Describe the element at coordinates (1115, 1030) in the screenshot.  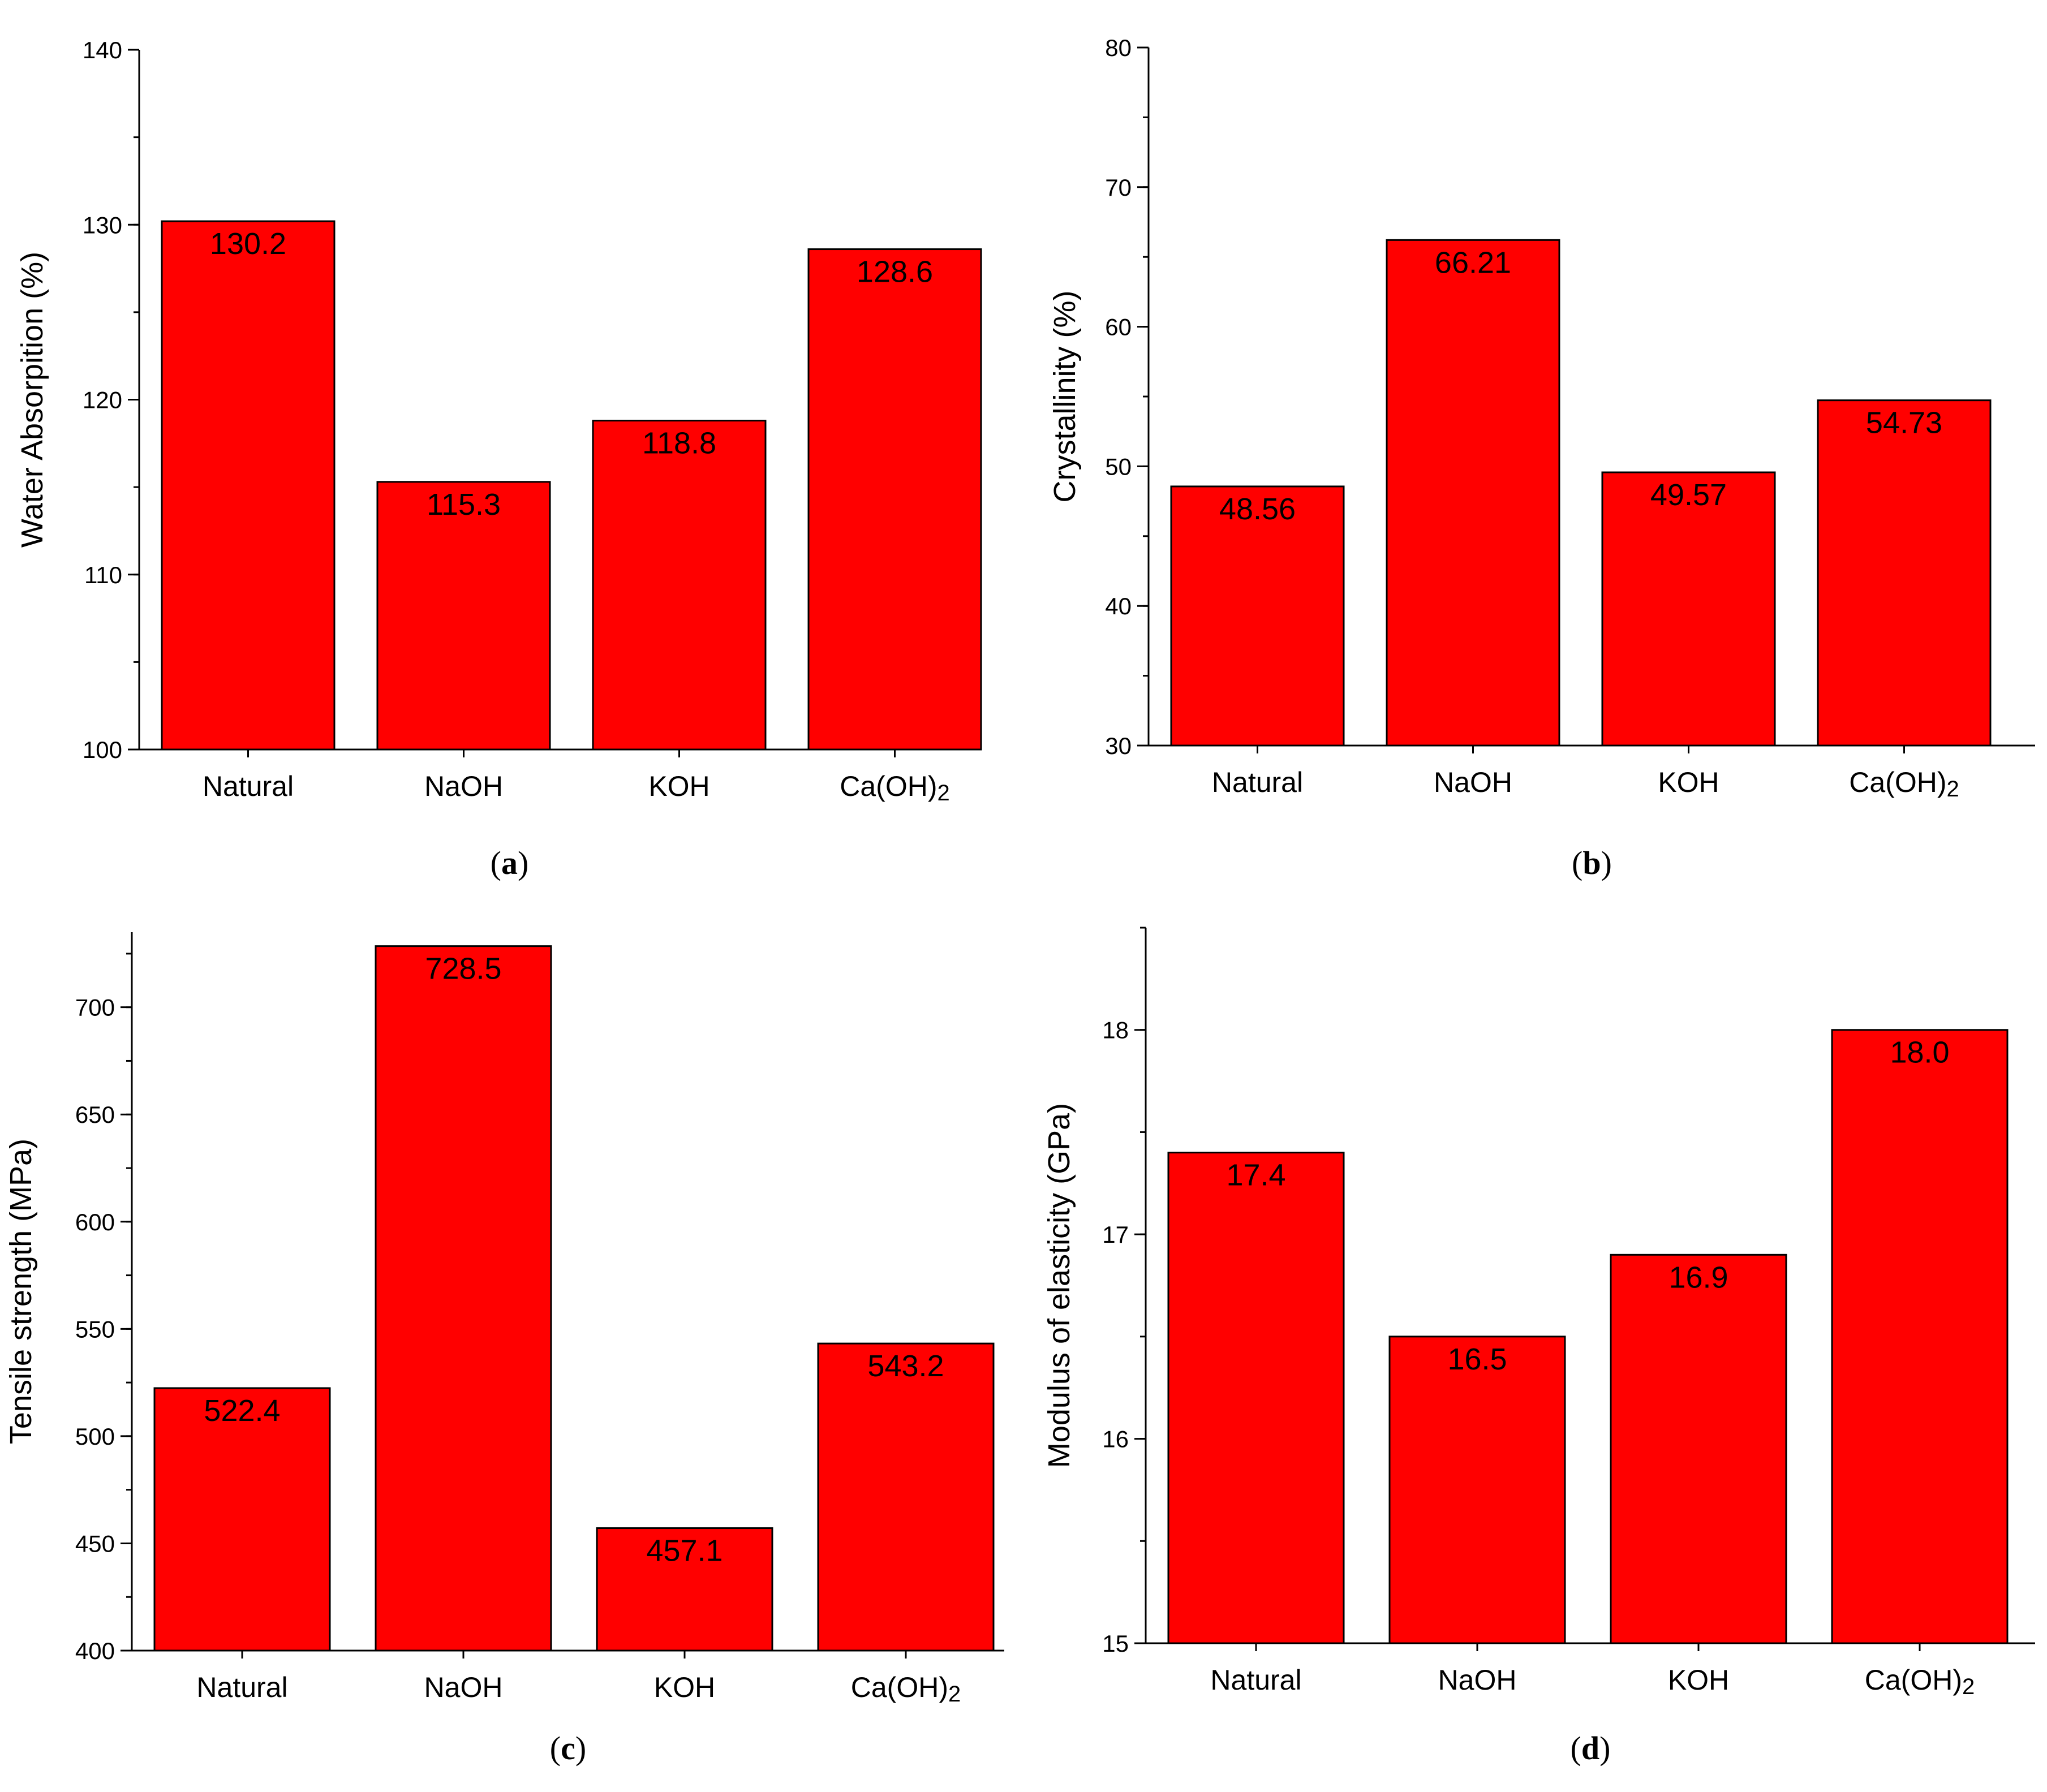
I see `y-tick-label: 18` at that location.